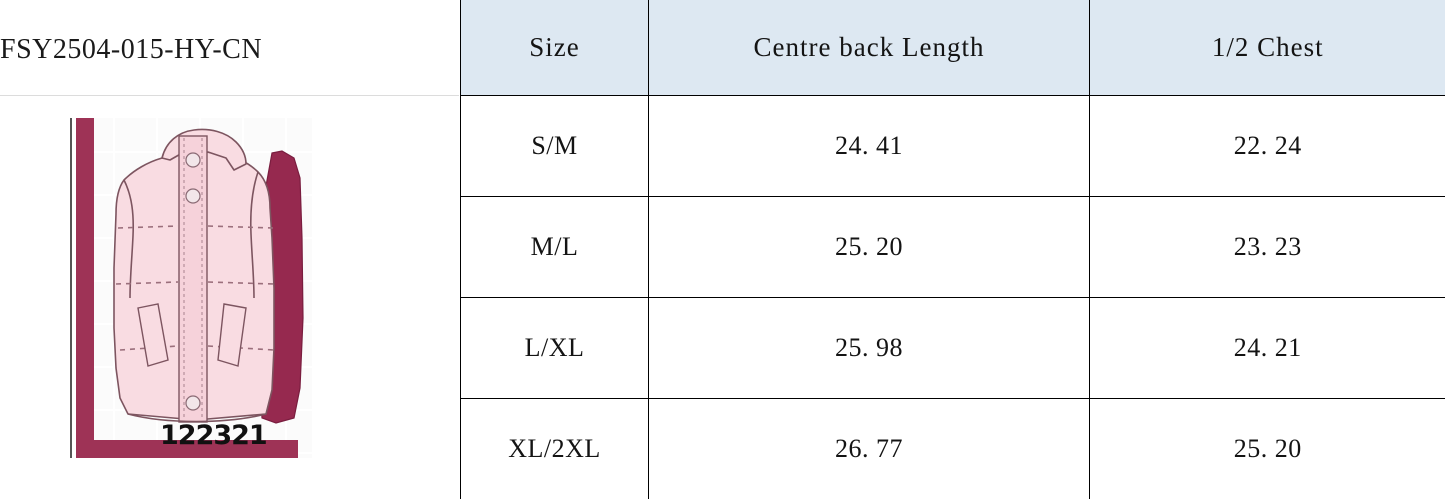  I want to click on table-header: Size Centre back Length 1/2 Chest, so click(953, 48).